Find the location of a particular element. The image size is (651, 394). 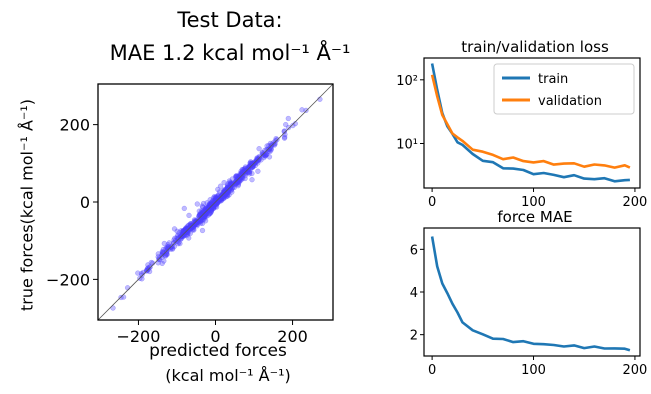

y-tick-label: 200 is located at coordinates (74, 125).